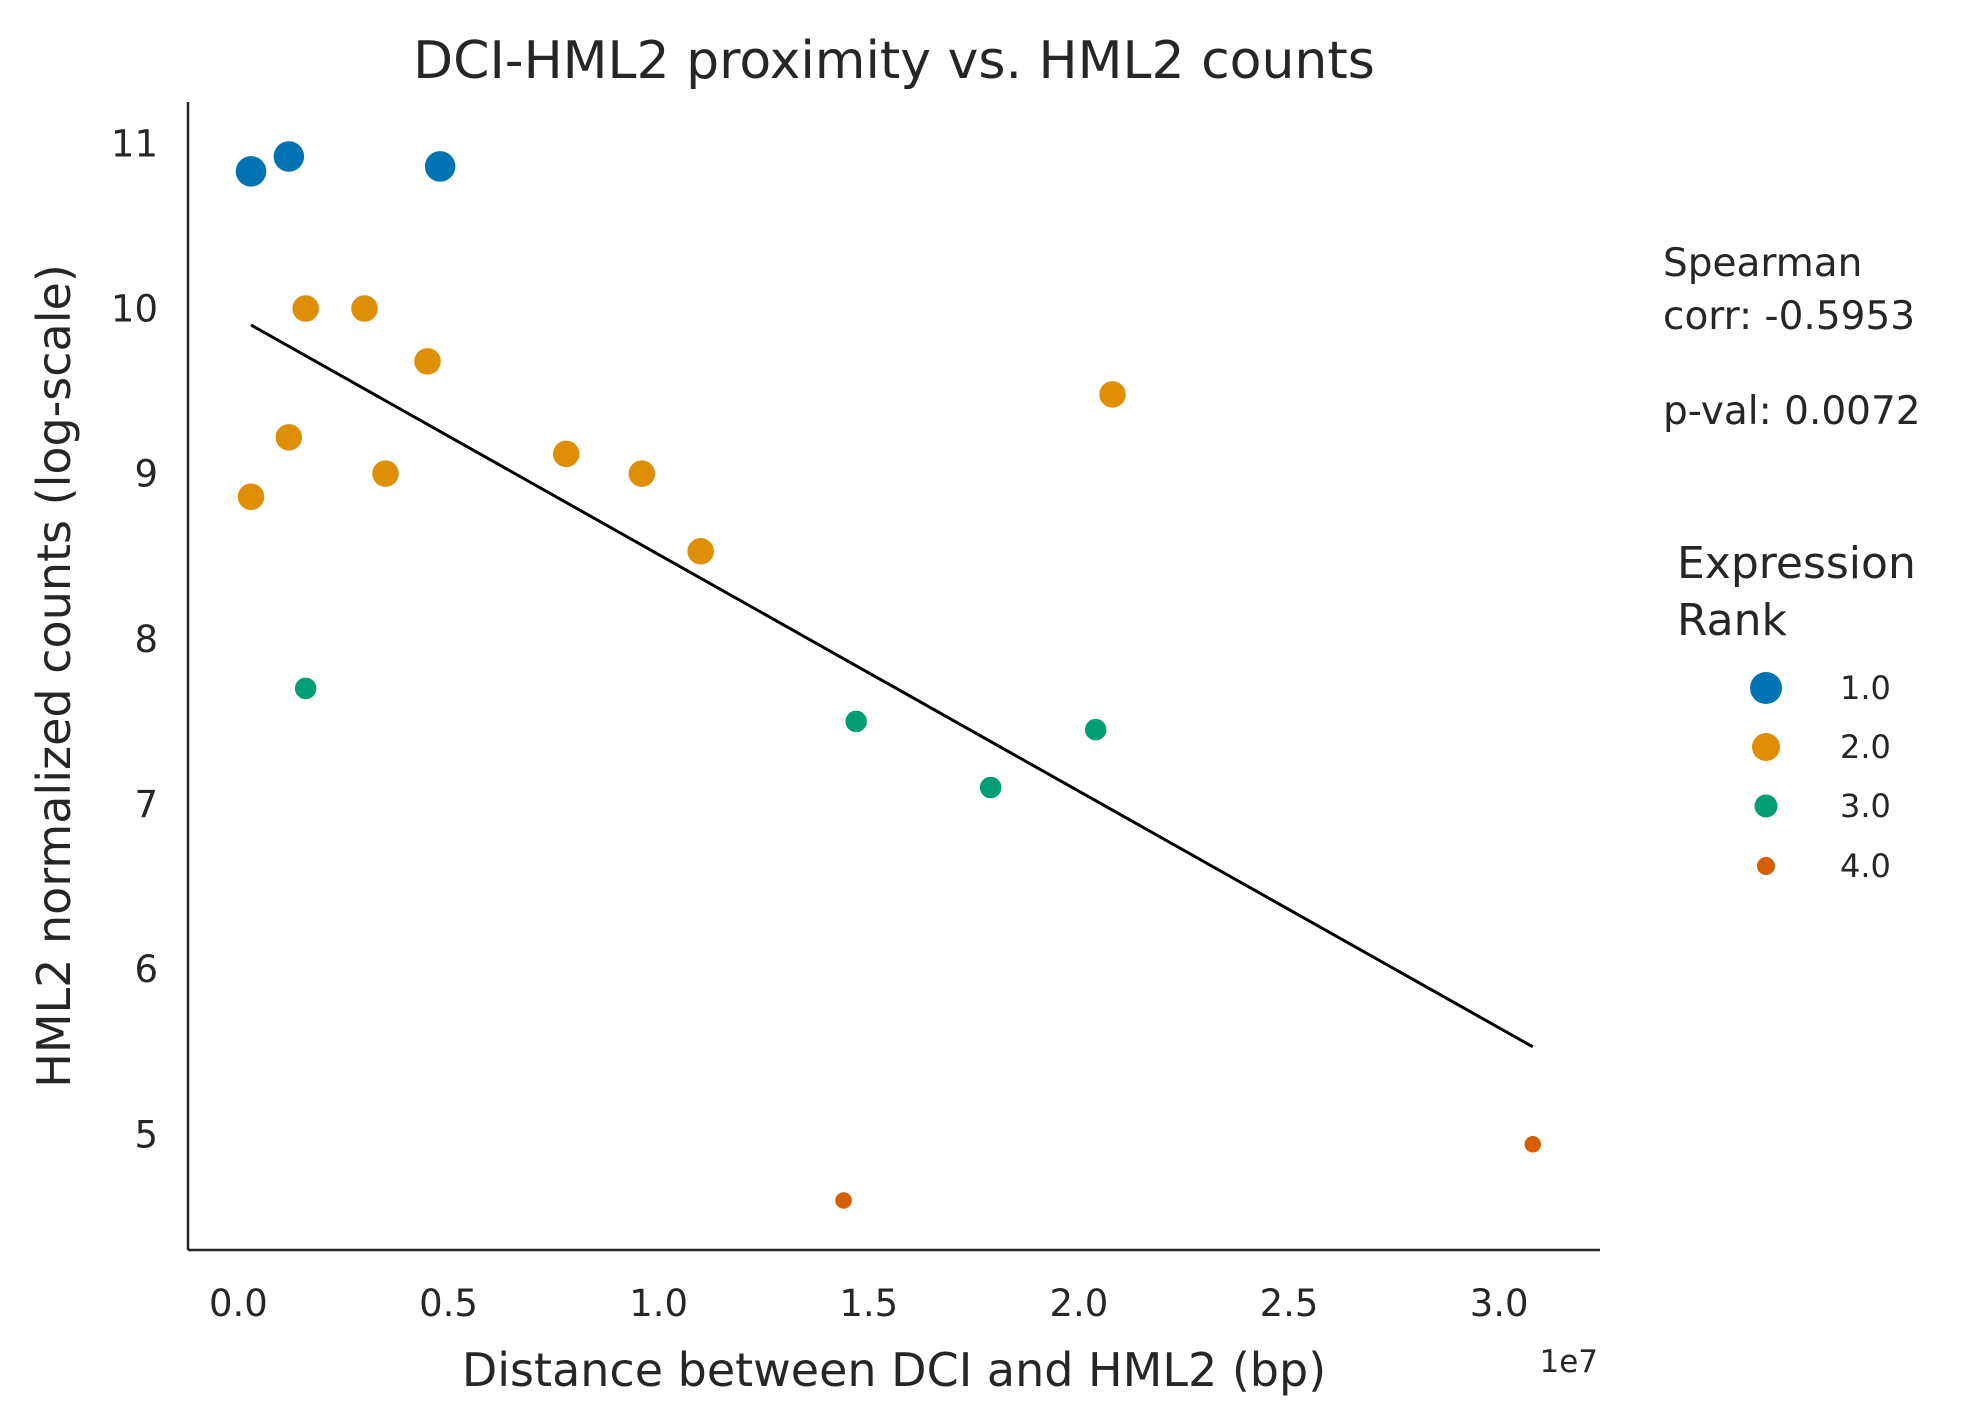 This screenshot has height=1424, width=1972. Describe the element at coordinates (134, 308) in the screenshot. I see `y-tick-label: 10` at that location.